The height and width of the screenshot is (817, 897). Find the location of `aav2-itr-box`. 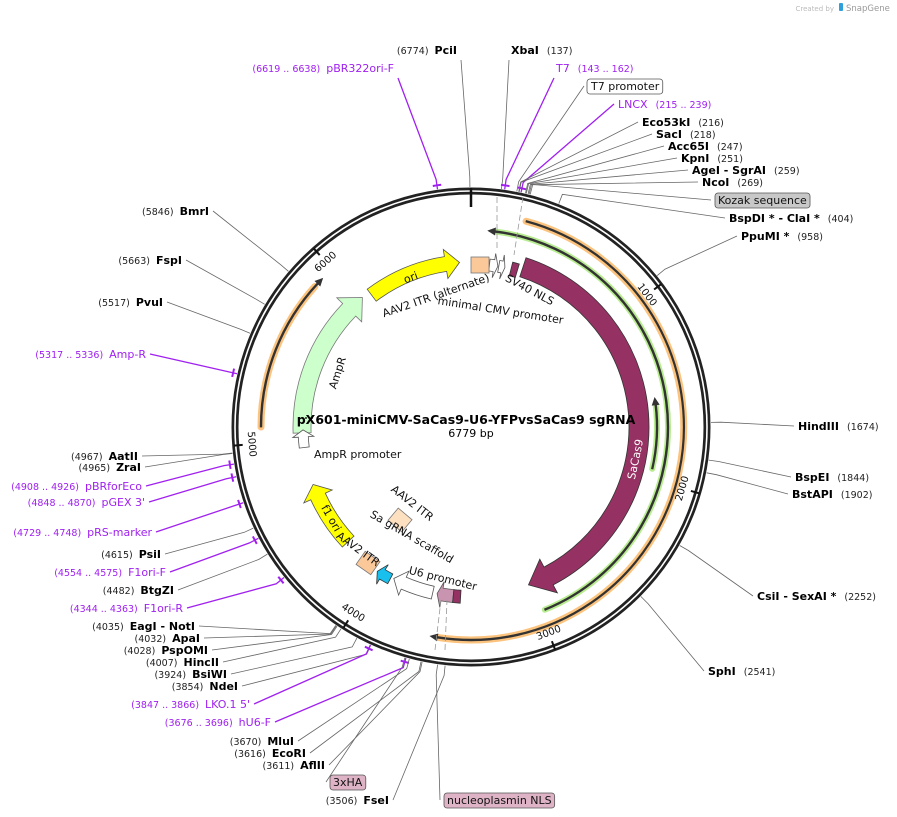

aav2-itr-box is located at coordinates (400, 520).